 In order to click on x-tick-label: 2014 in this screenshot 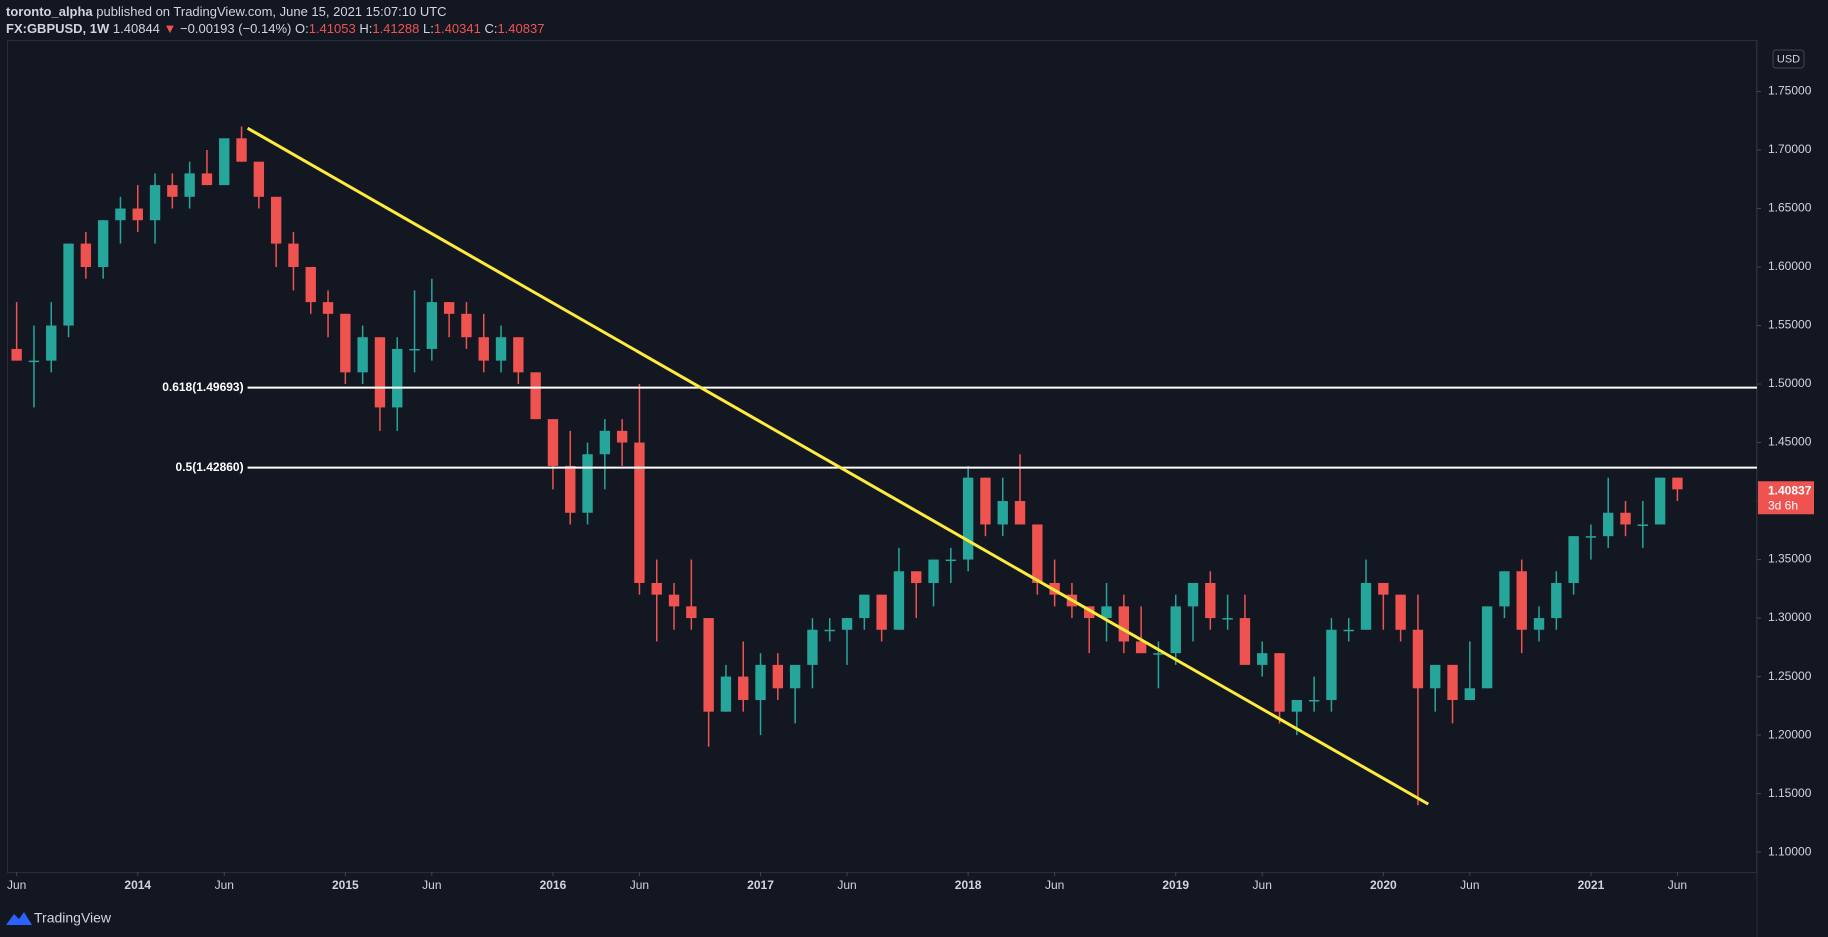, I will do `click(137, 885)`.